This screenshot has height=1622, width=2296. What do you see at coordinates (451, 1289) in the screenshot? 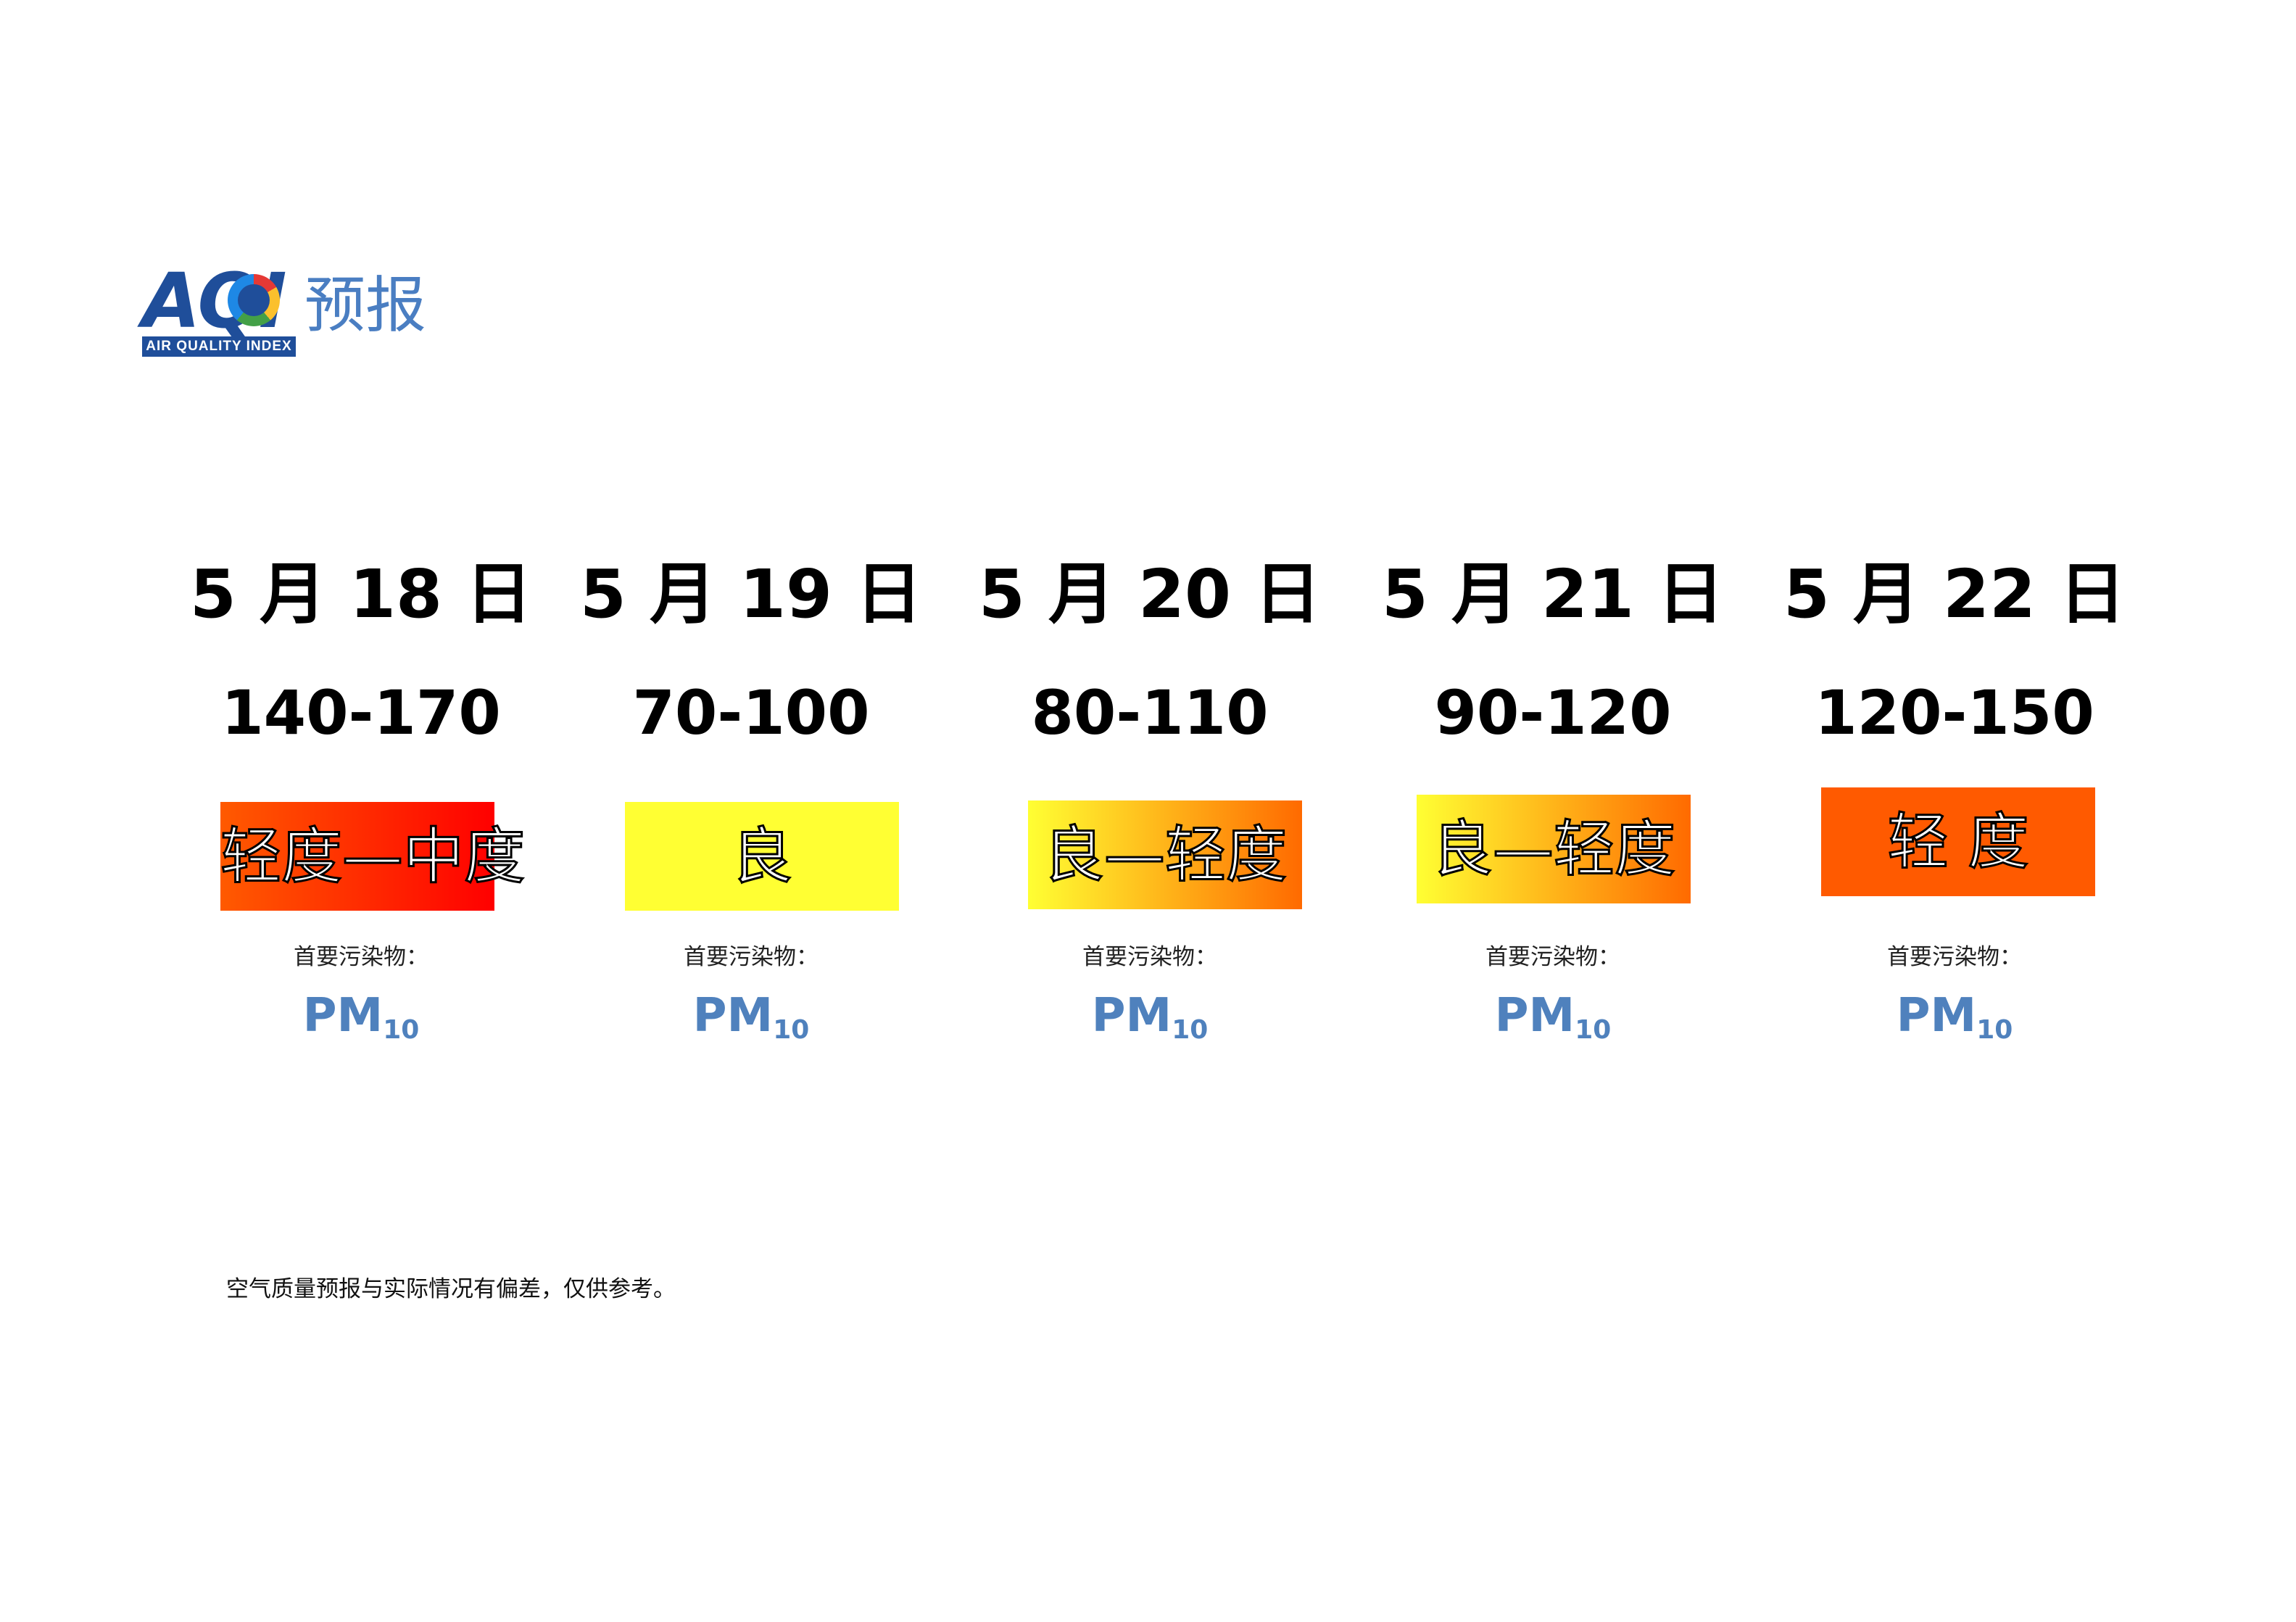
I see `disclaimer-note: 空气质量预报与实际情况有偏差，仅供参考。` at bounding box center [451, 1289].